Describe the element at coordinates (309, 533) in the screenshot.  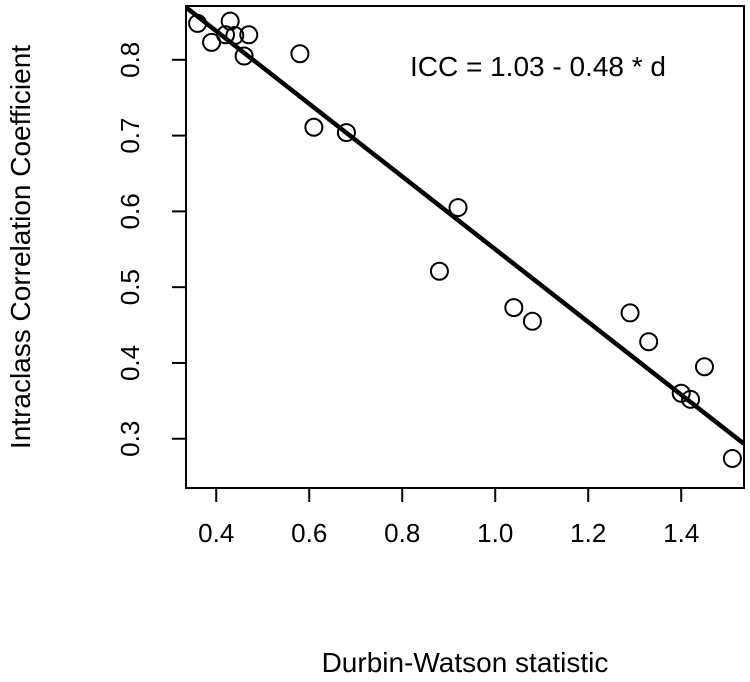
I see `x-tick-label: 0.6` at that location.